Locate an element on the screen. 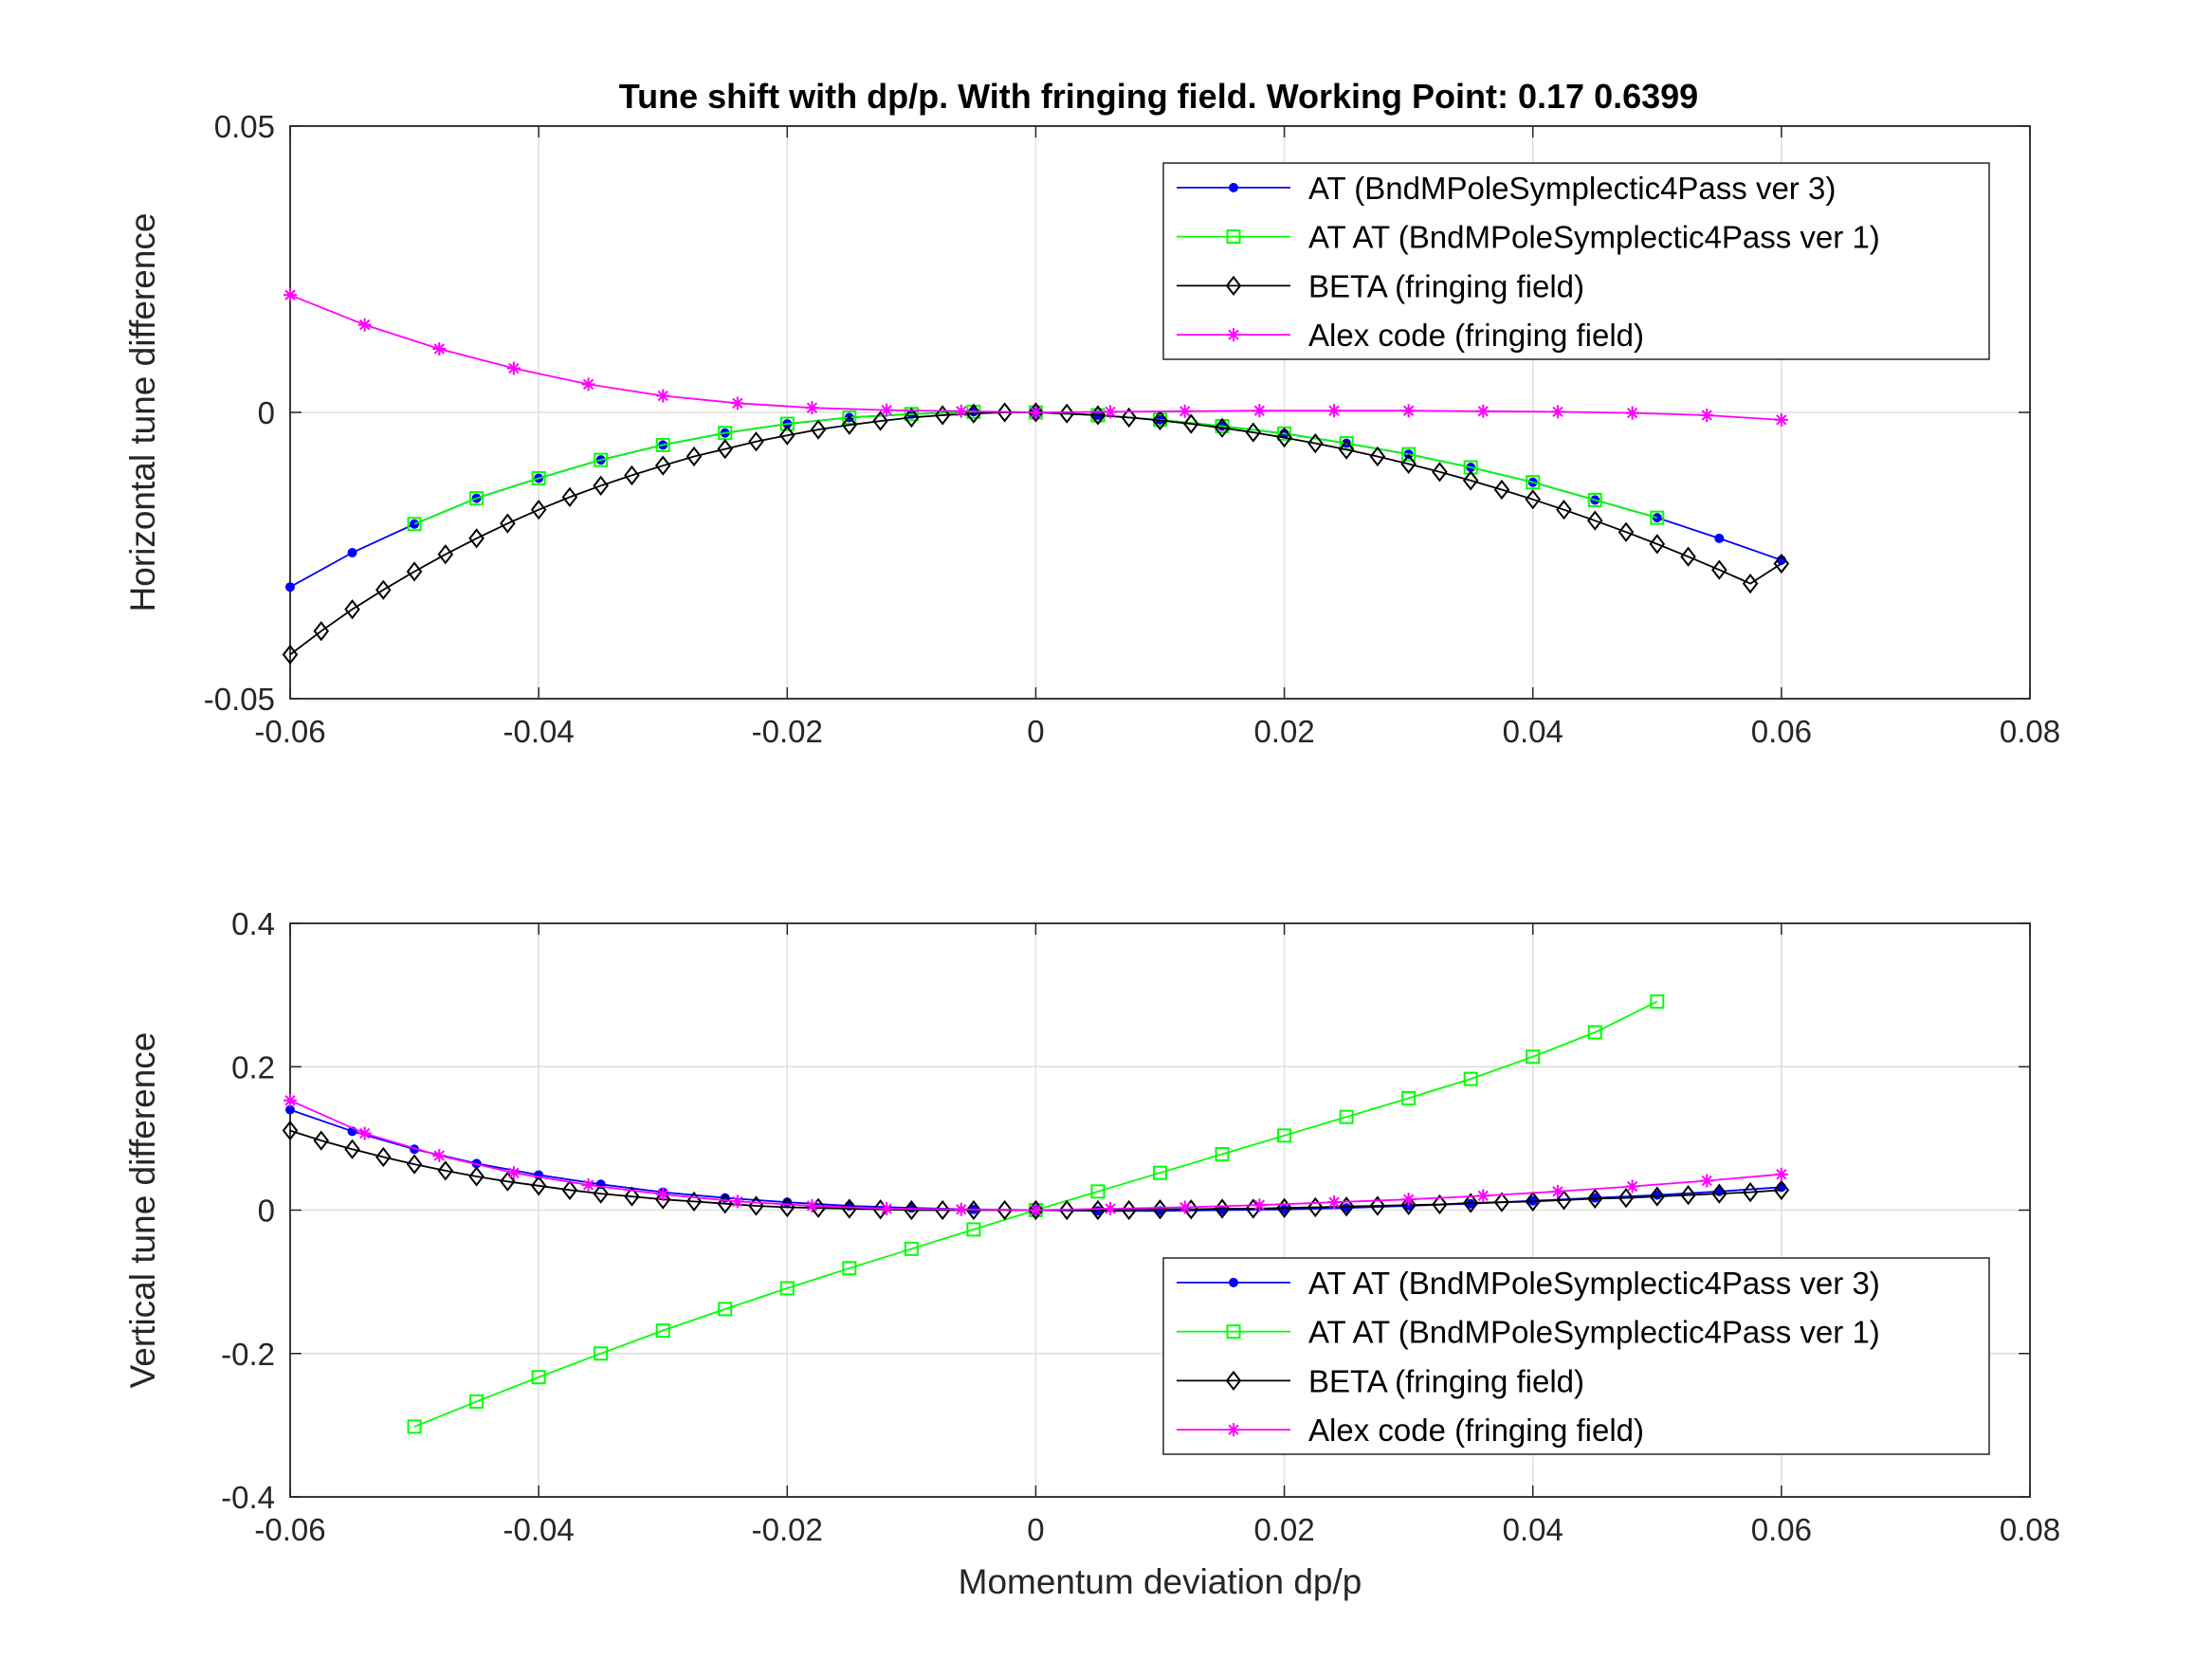 This screenshot has height=1659, width=2212. legend-label: AT AT (BndMPoleSymplectic4Pass ver 3) is located at coordinates (1594, 1283).